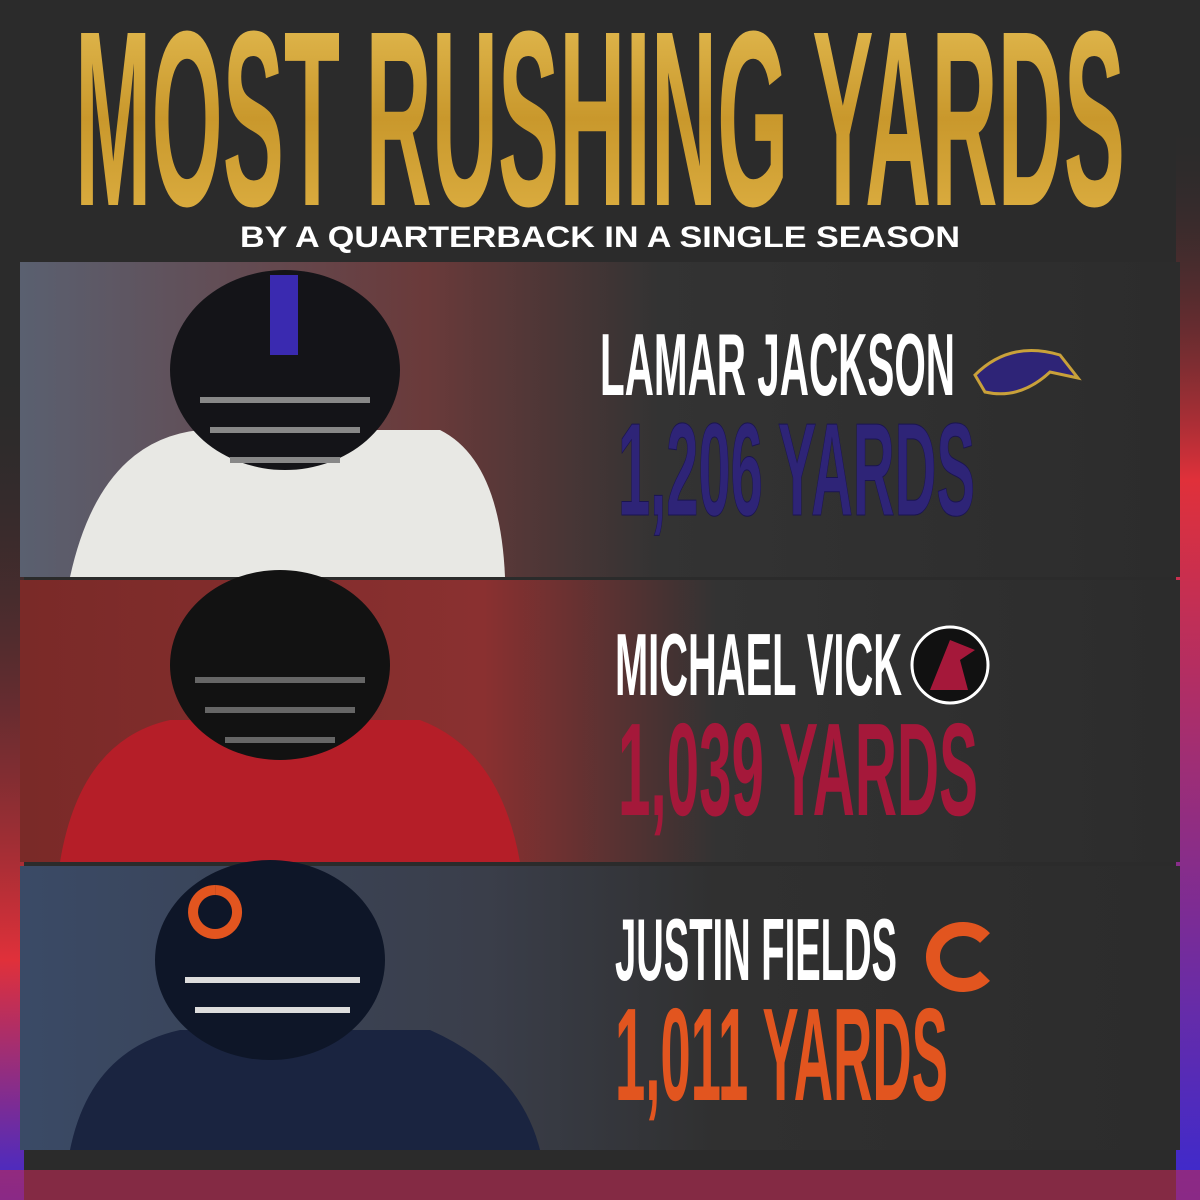 The height and width of the screenshot is (1200, 1200). I want to click on player-name: JUSTIN FIELDS, so click(756, 949).